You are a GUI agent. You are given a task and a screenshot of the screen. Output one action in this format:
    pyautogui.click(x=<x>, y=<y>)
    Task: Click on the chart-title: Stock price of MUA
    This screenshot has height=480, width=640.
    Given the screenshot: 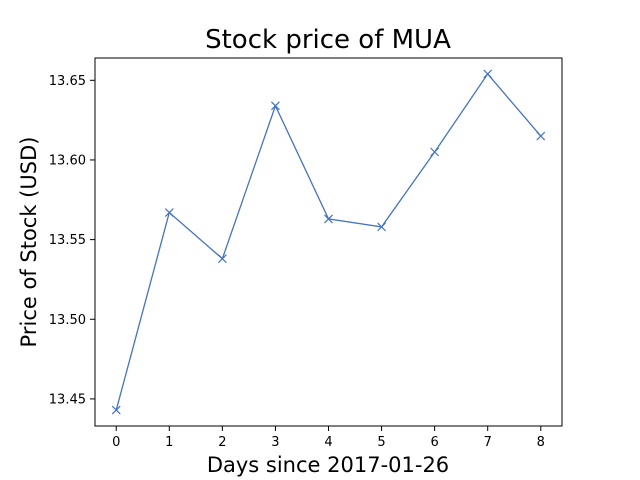 What is the action you would take?
    pyautogui.click(x=328, y=40)
    